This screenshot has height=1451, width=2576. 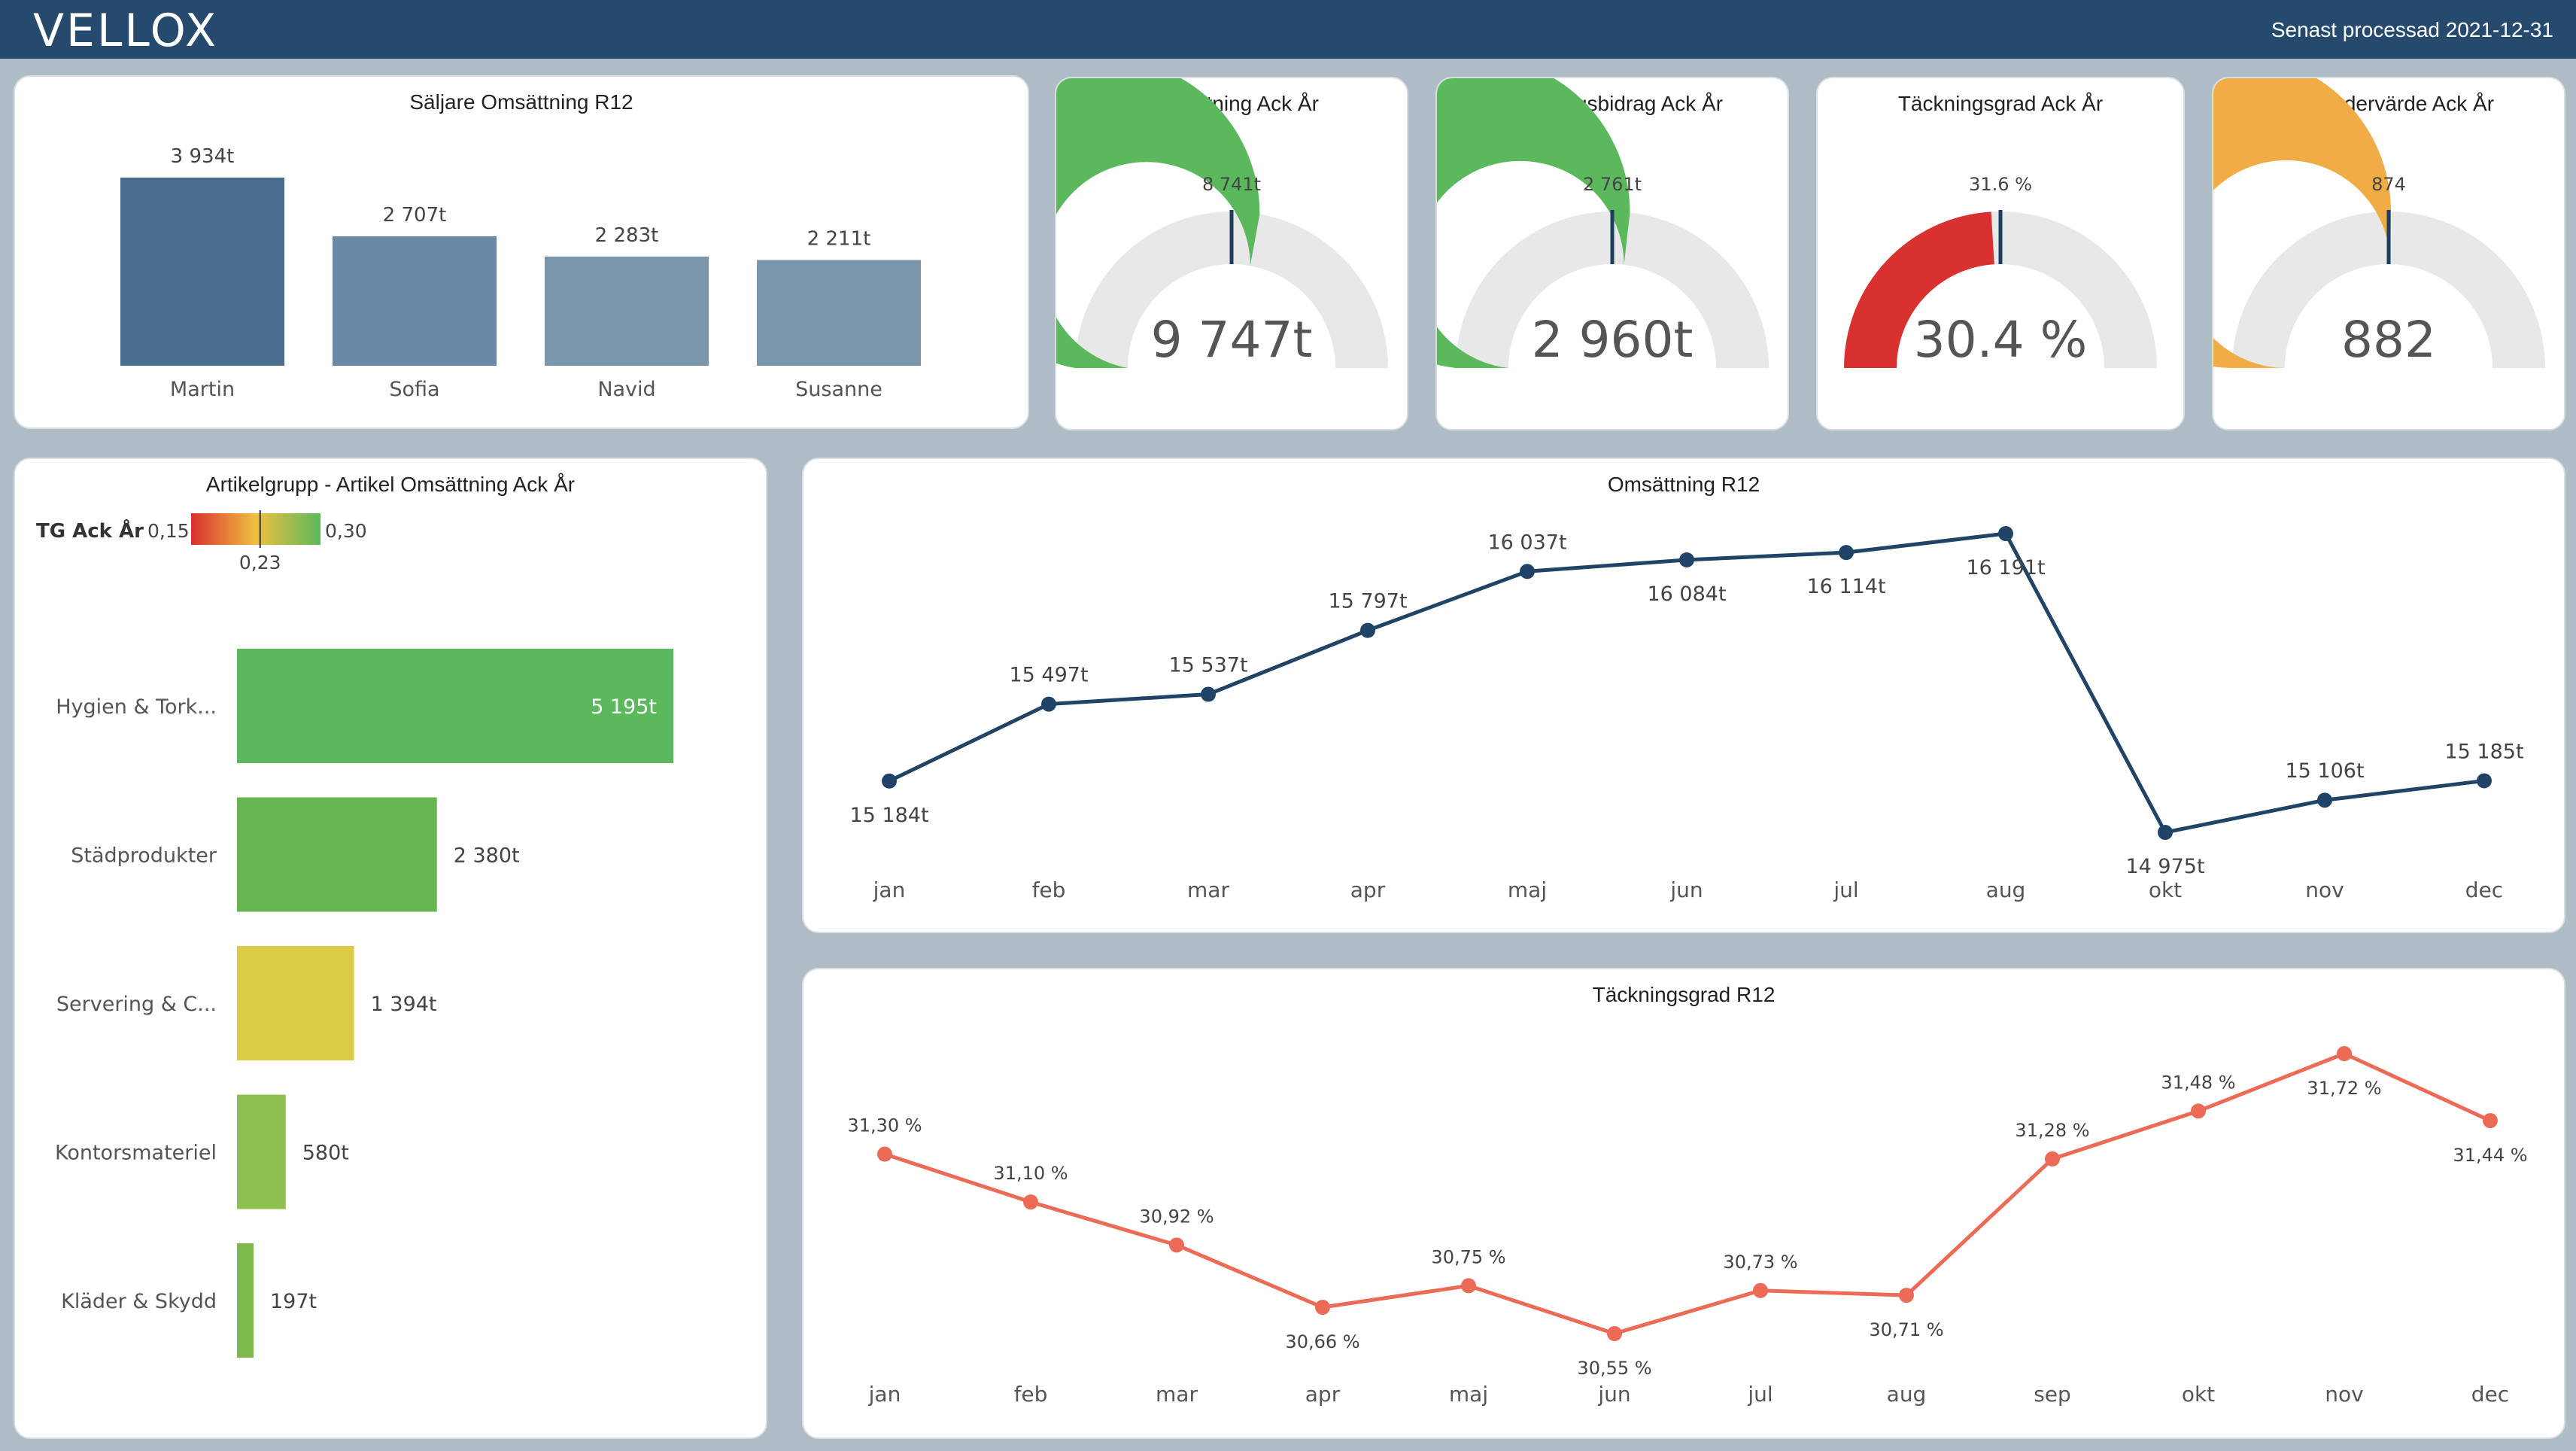 I want to click on legend-min-label: 0,15, so click(x=168, y=531).